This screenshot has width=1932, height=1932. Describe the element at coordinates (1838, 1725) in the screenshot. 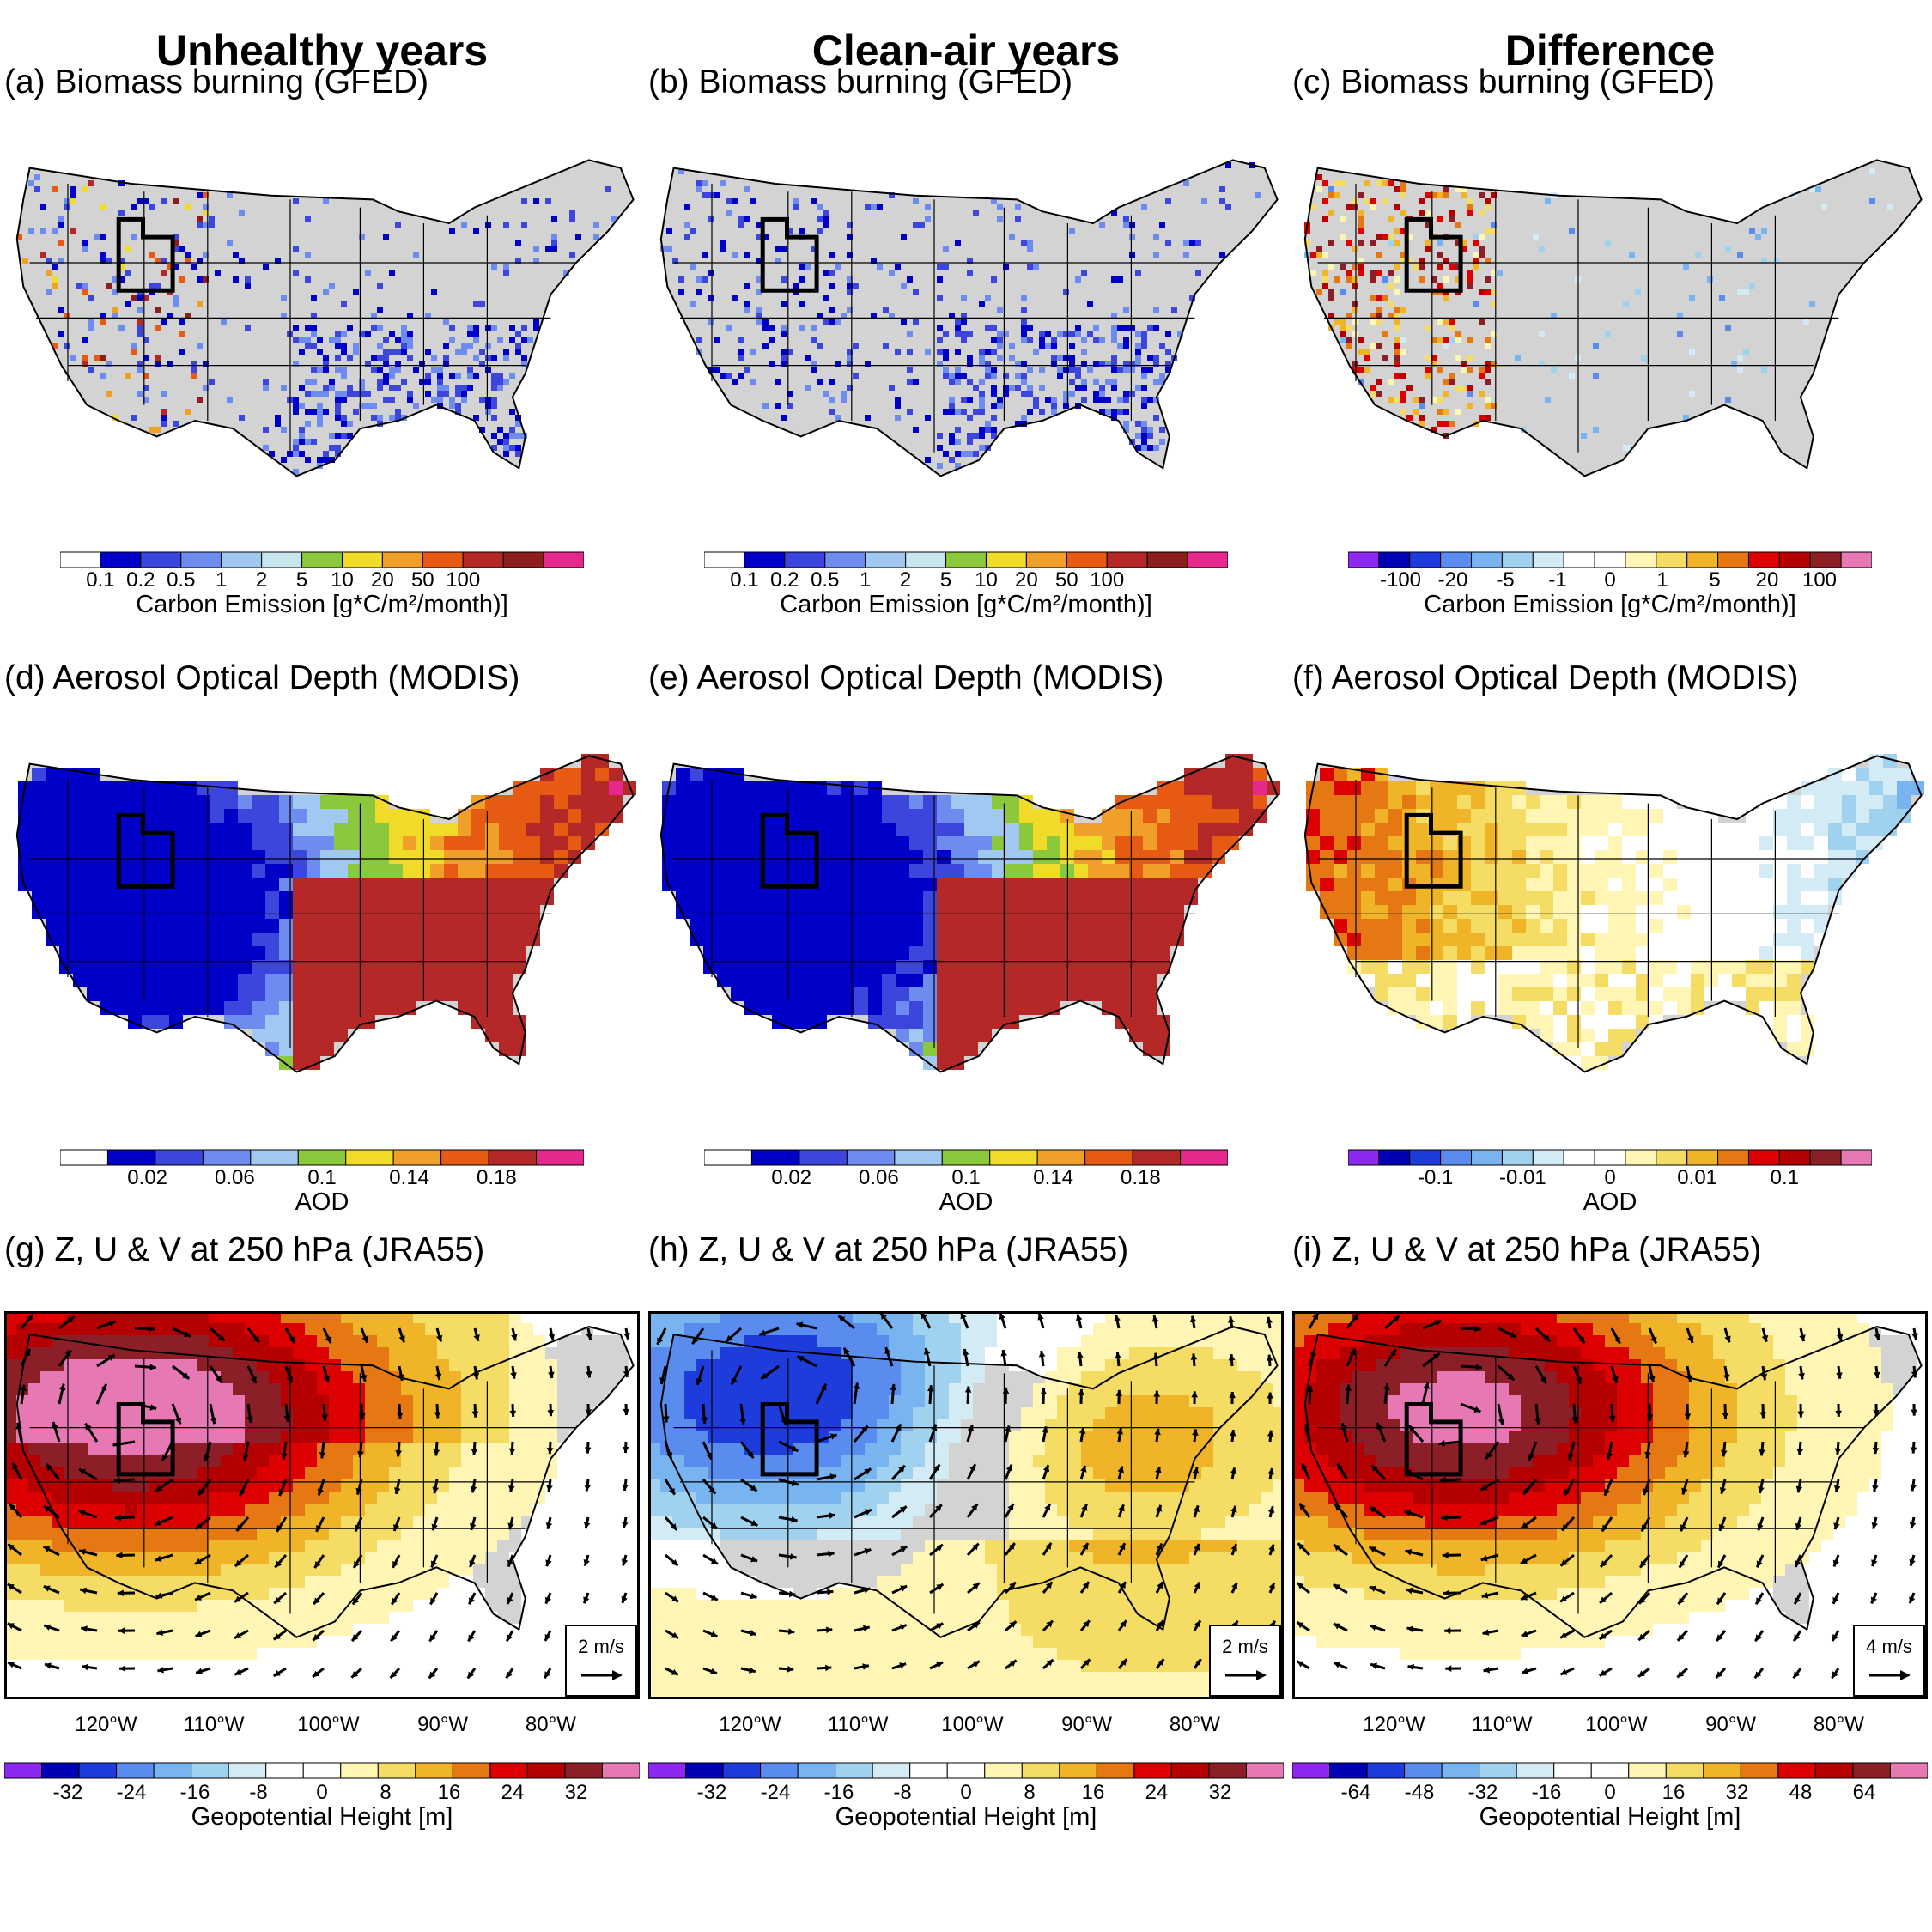

I see `longitude-label: 80°W` at that location.